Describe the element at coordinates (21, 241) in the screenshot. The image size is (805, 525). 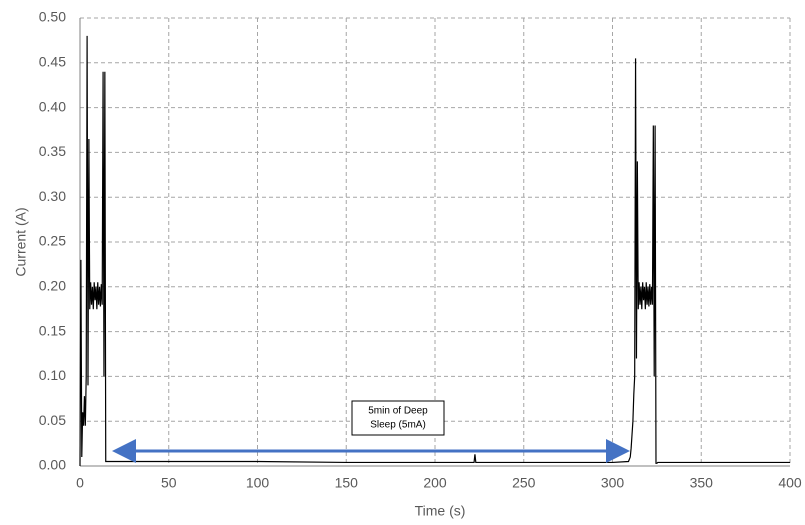
I see `y-axis-title: Current (A)` at that location.